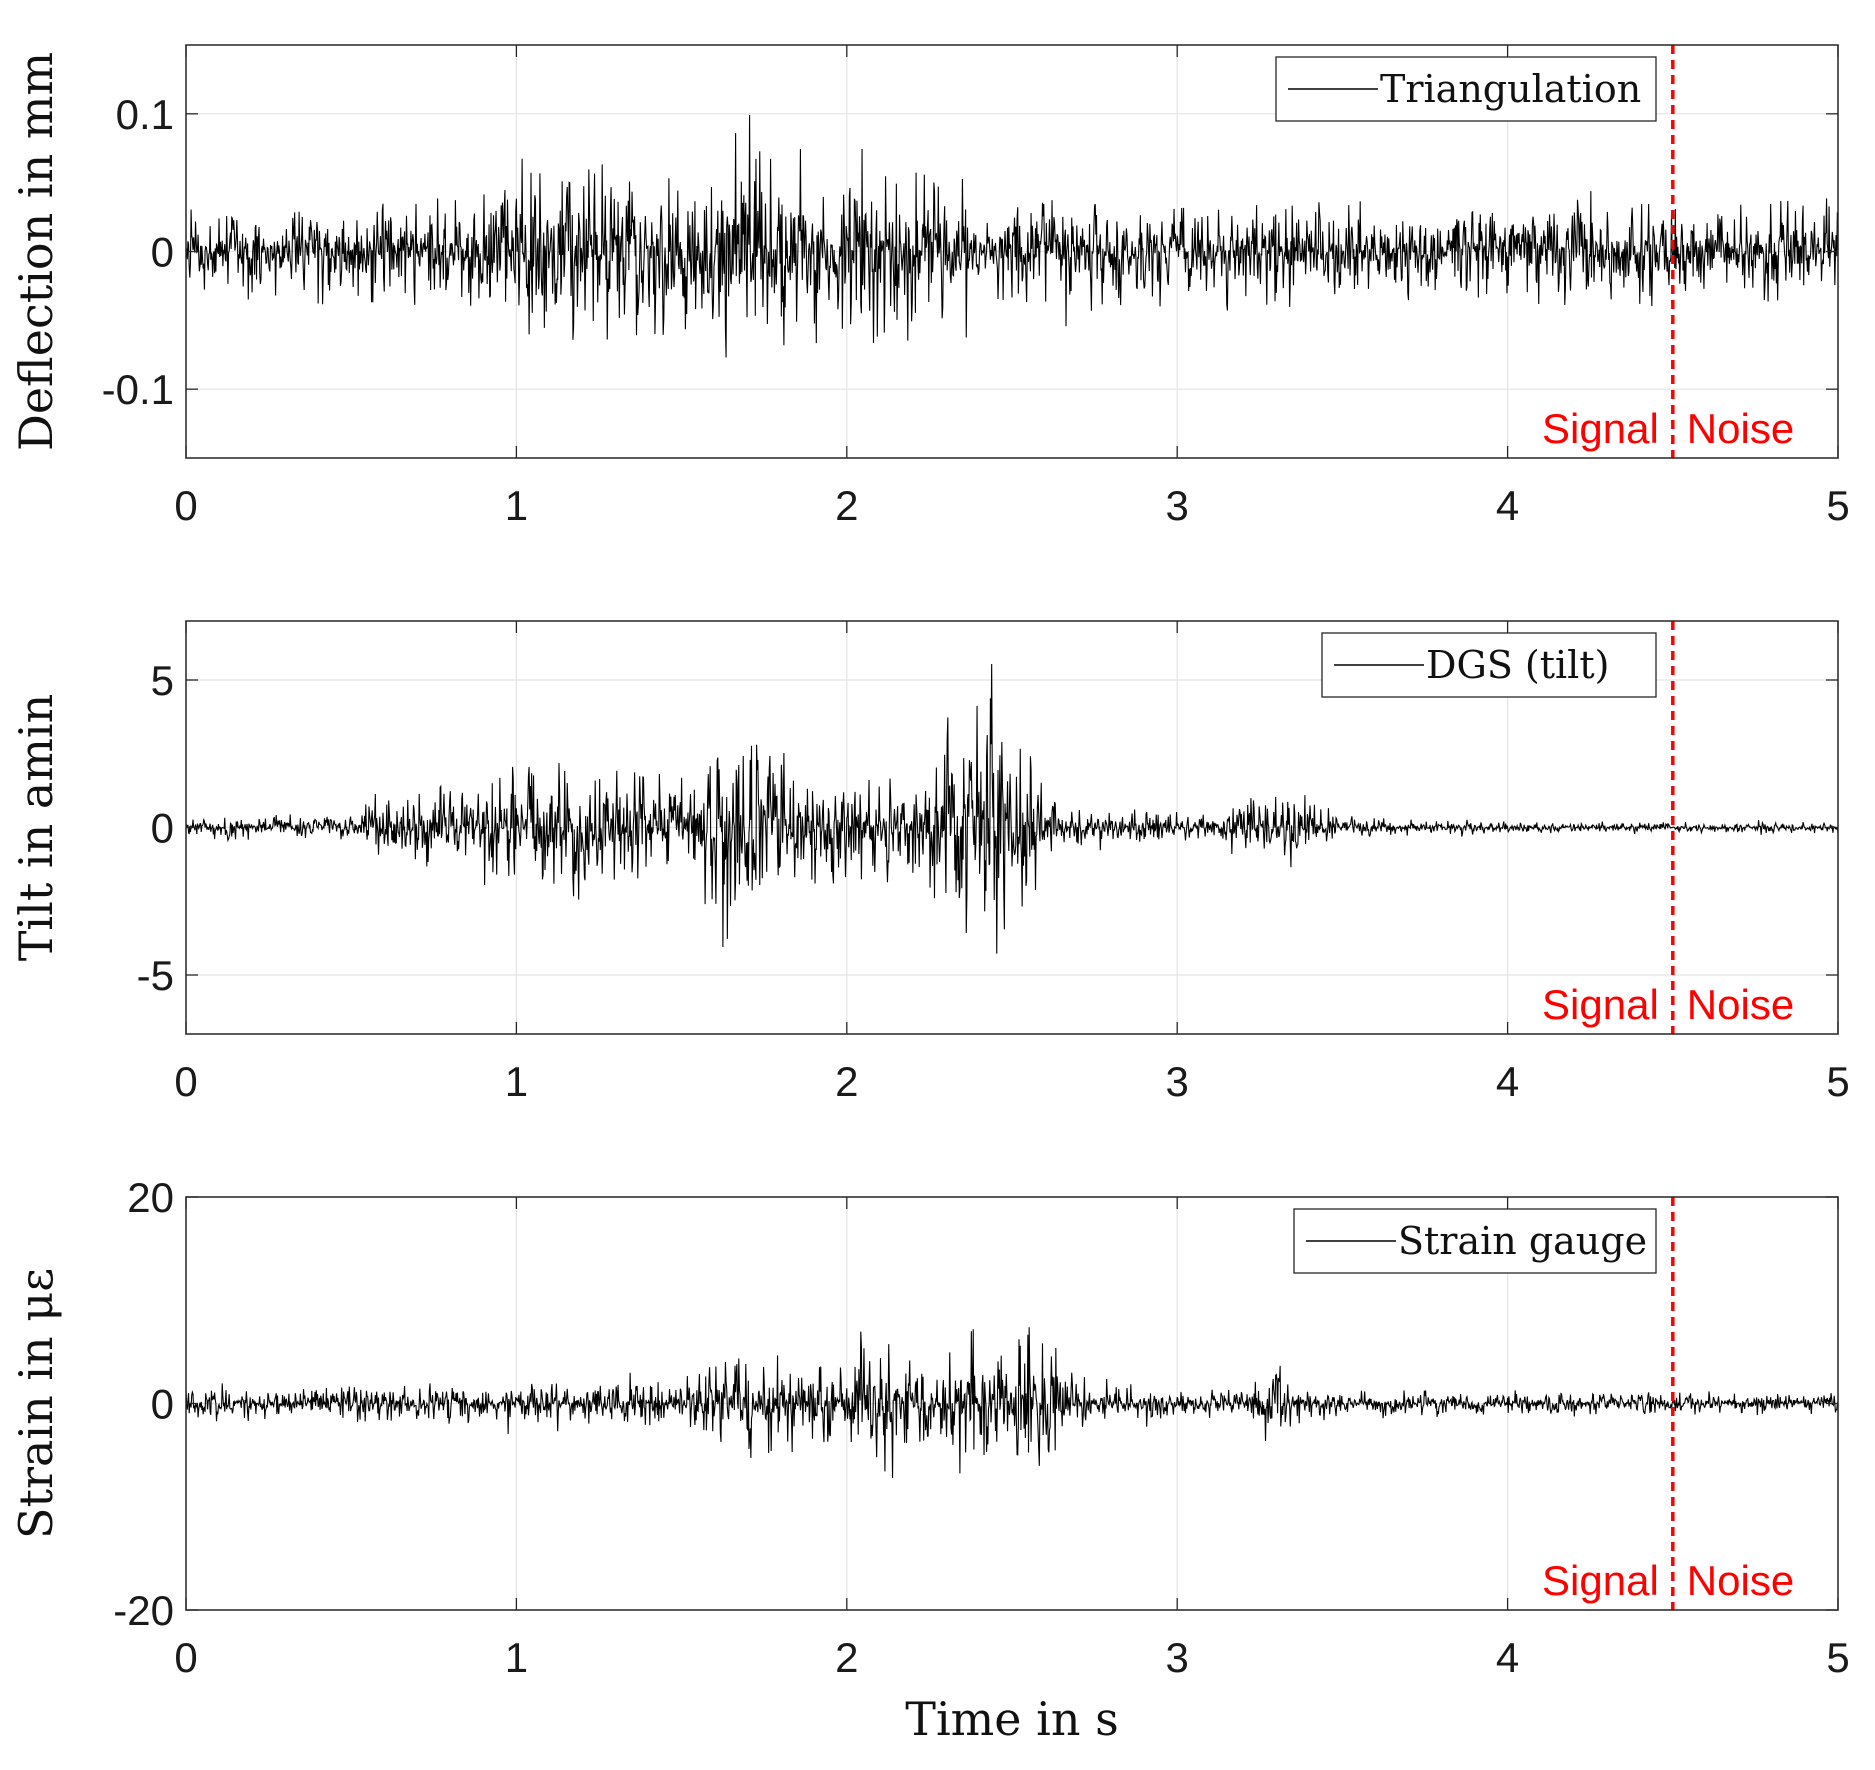  I want to click on y-tick-label: -5, so click(155, 975).